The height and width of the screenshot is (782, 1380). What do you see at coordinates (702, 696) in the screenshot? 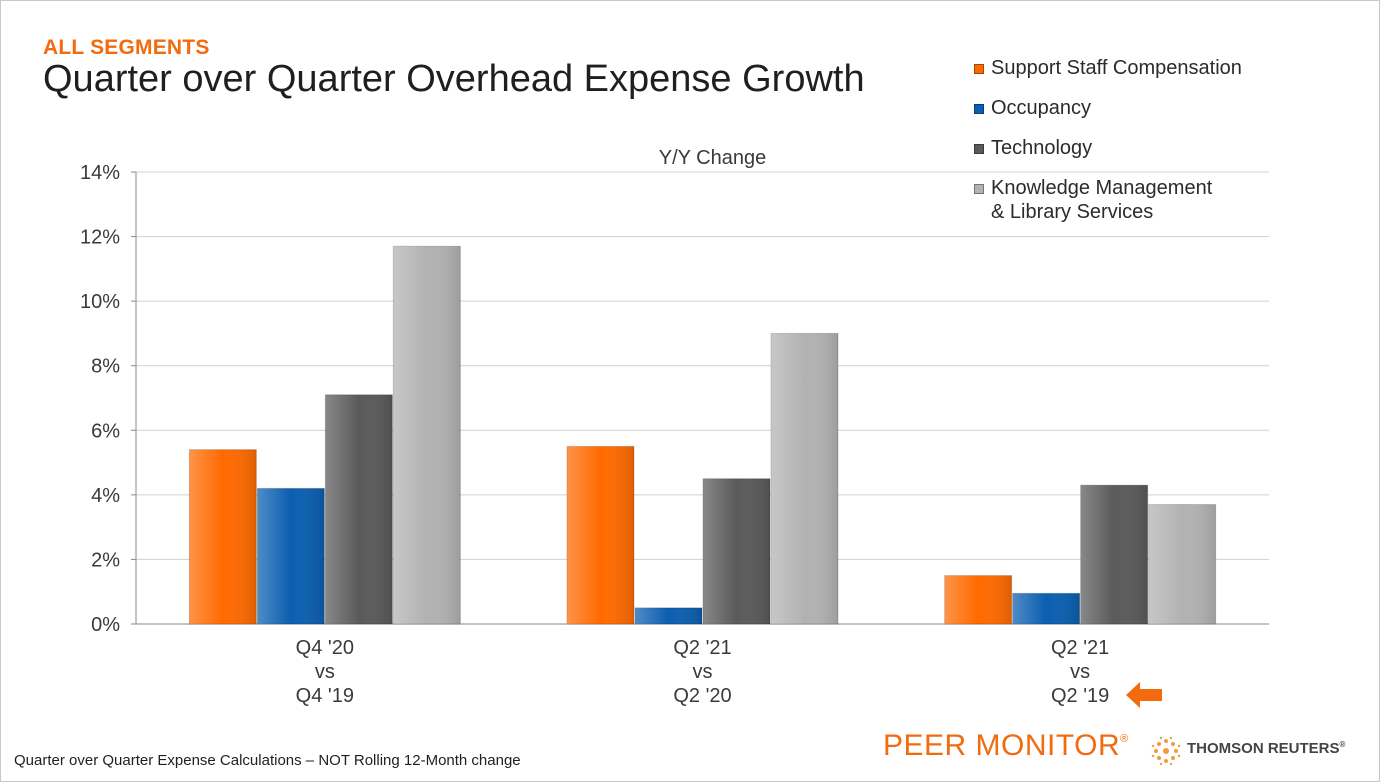
I see `x-tick-label-line: Q2 '20` at bounding box center [702, 696].